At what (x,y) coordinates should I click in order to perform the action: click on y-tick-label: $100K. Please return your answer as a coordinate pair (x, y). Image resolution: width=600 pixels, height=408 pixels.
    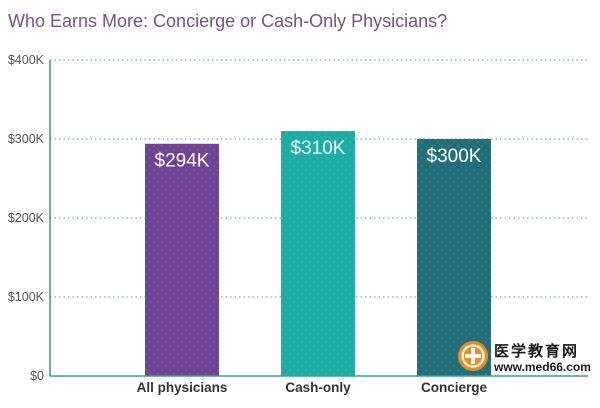
    Looking at the image, I should click on (26, 297).